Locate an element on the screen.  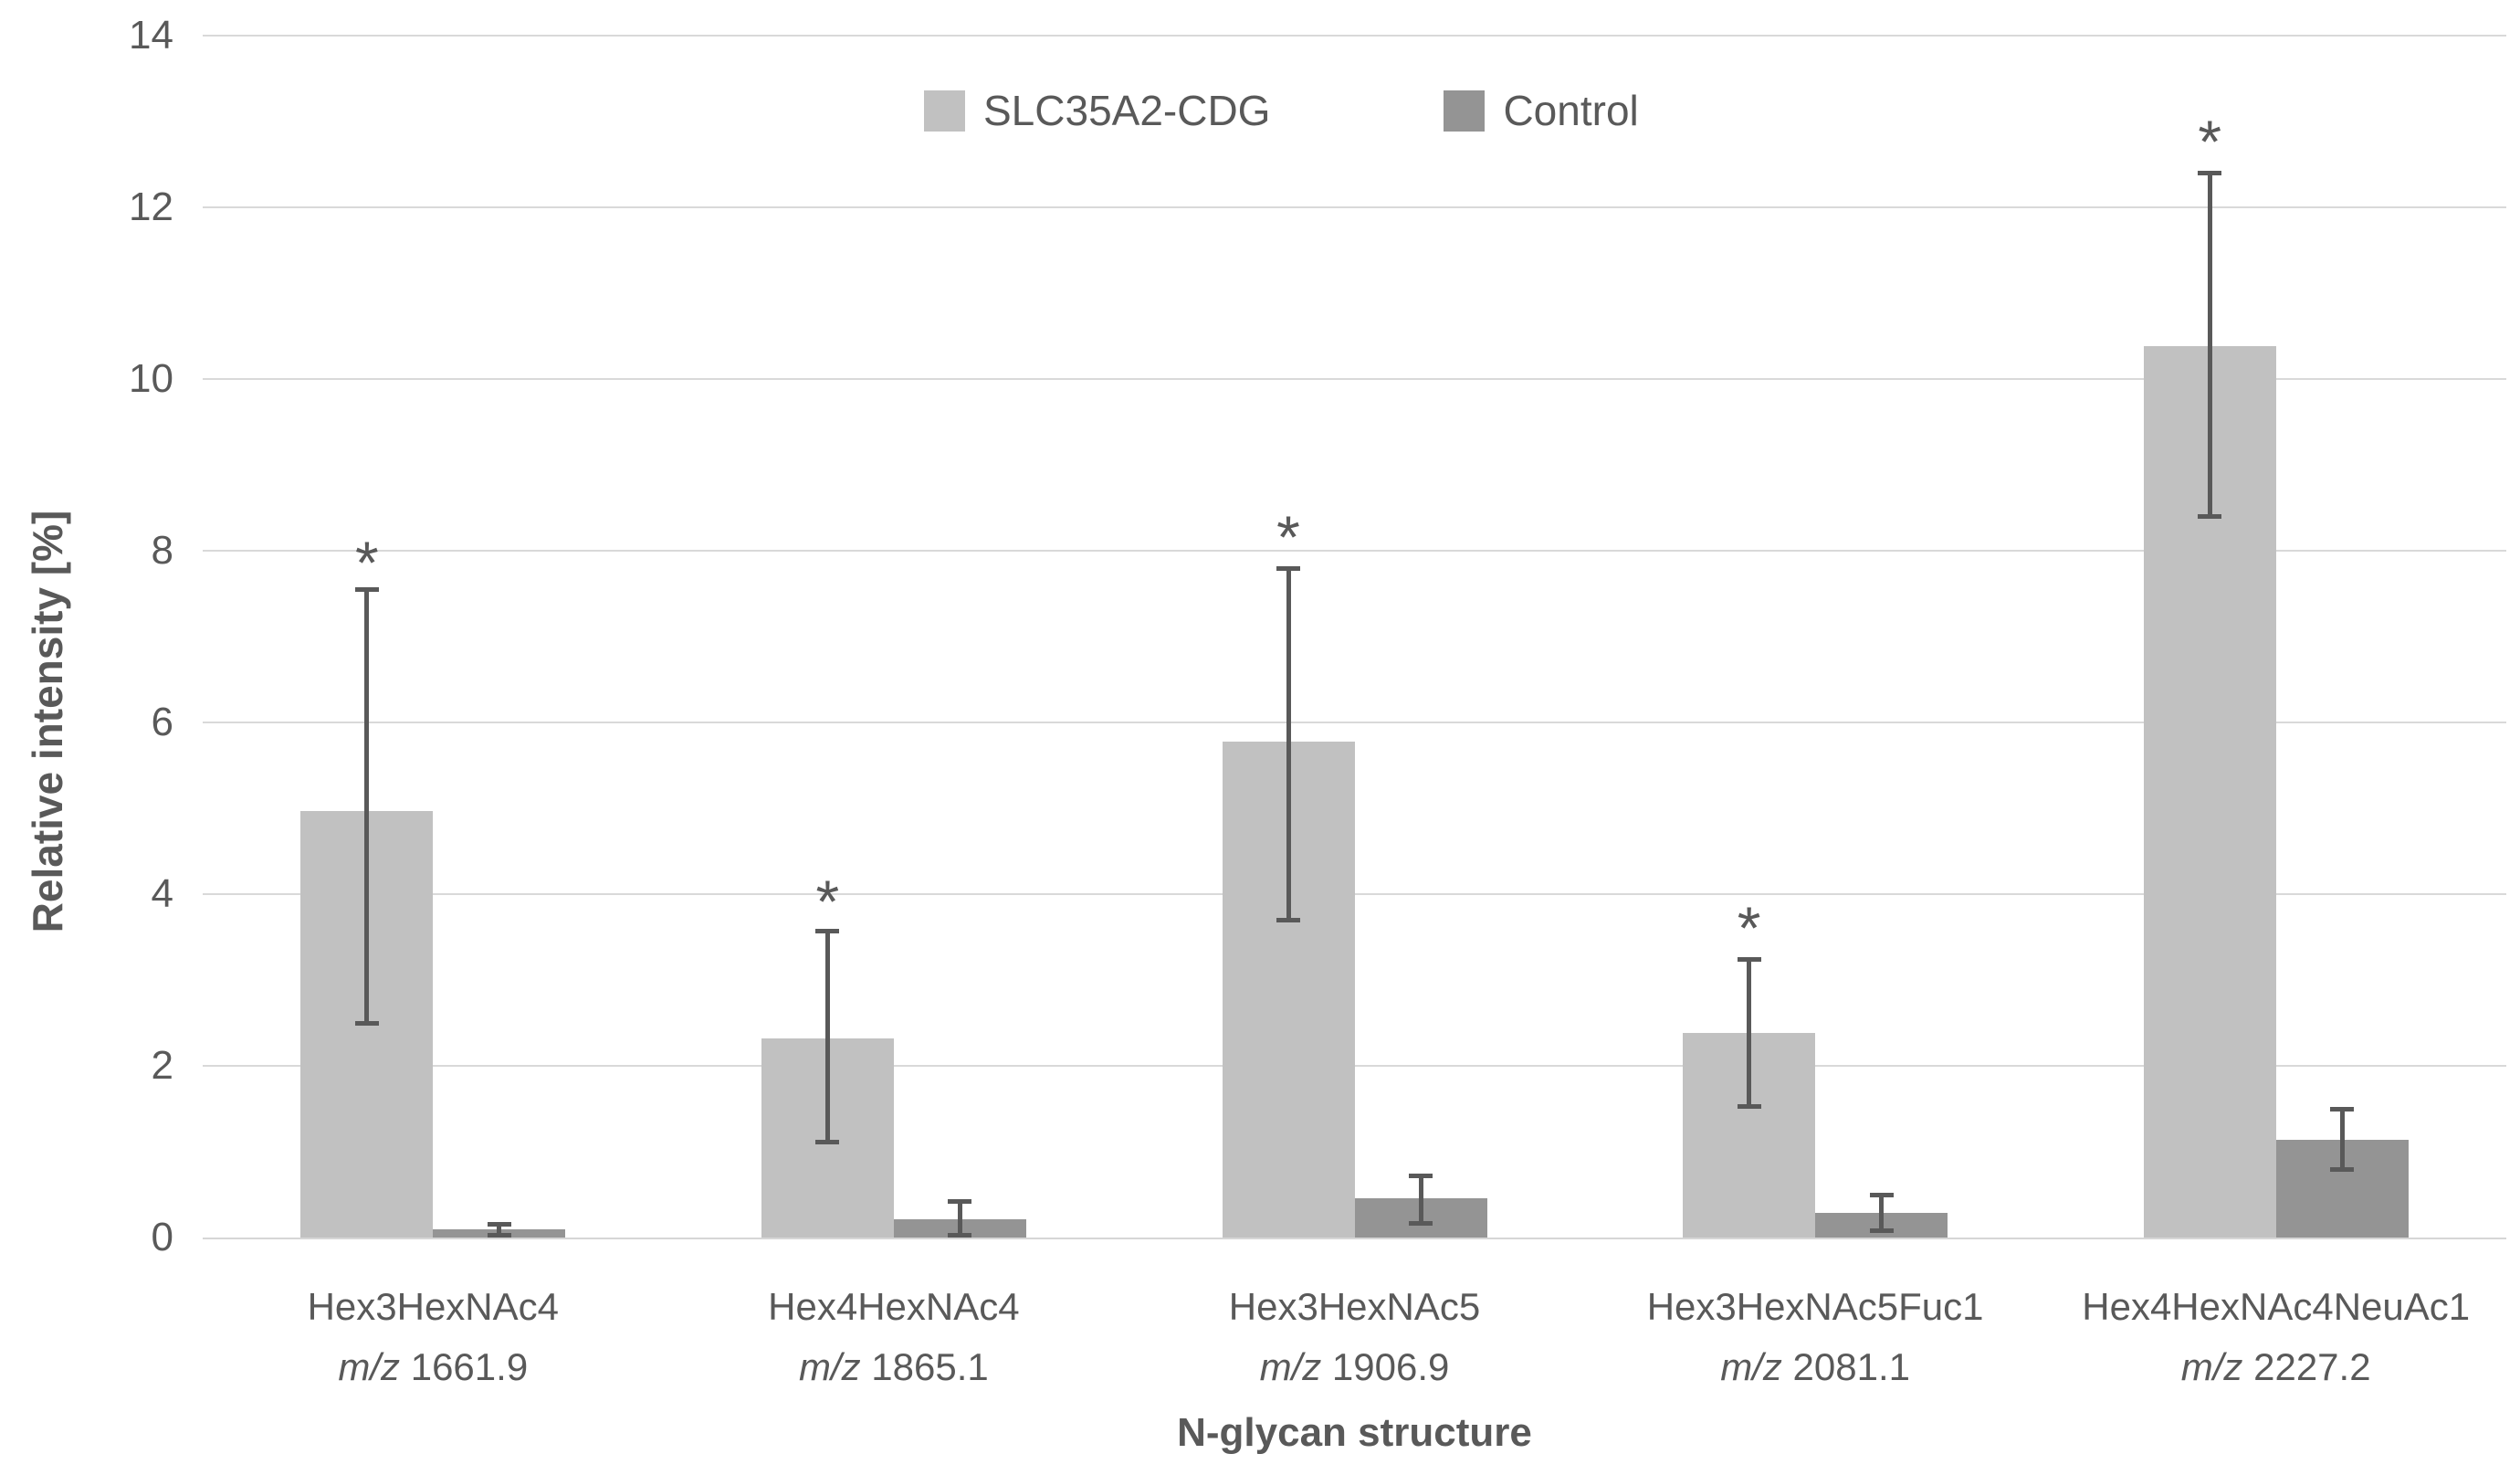
category-label-hex3hexnac5: Hex3HexNAc5 m/z 1906.9 is located at coordinates (1355, 1337).